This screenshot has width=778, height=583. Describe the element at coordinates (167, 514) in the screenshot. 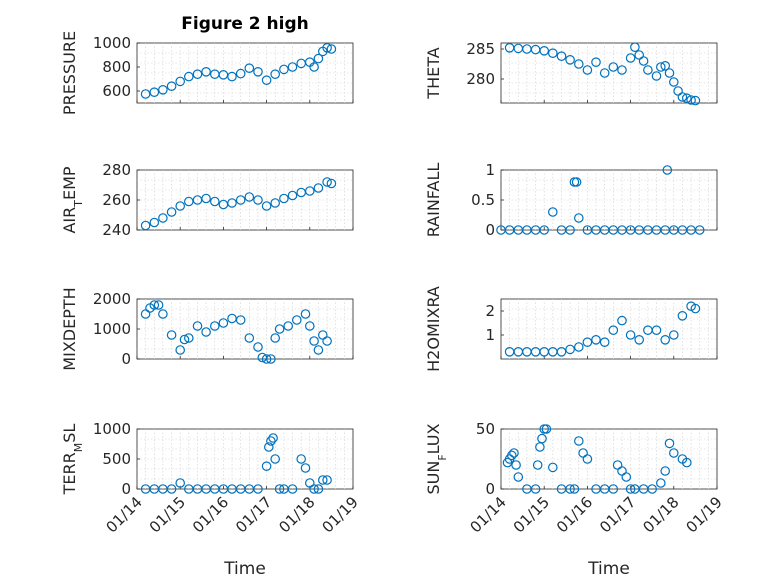

I see `x-tick-label: 01/15` at that location.